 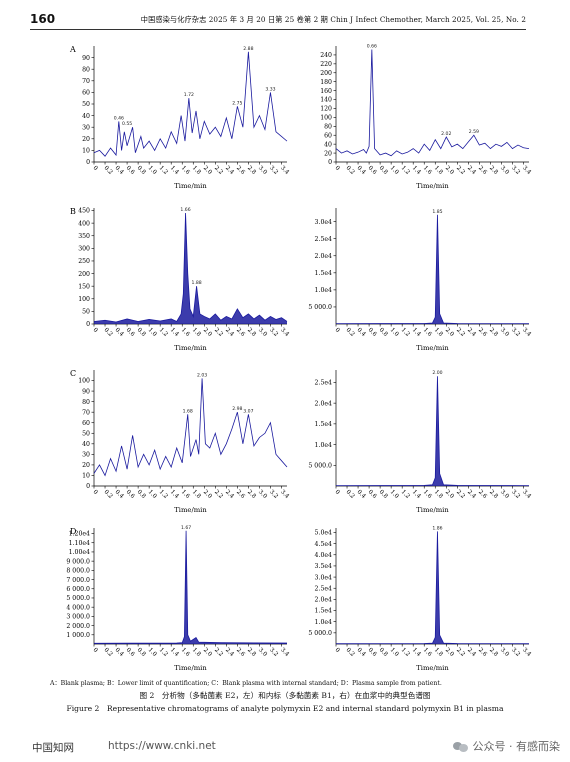 I want to click on y-tick-label: 20, so click(x=86, y=139).